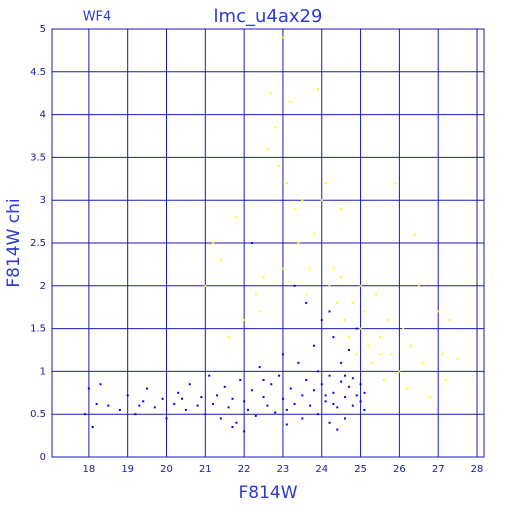  I want to click on y-tick-label: 2.5, so click(38, 243).